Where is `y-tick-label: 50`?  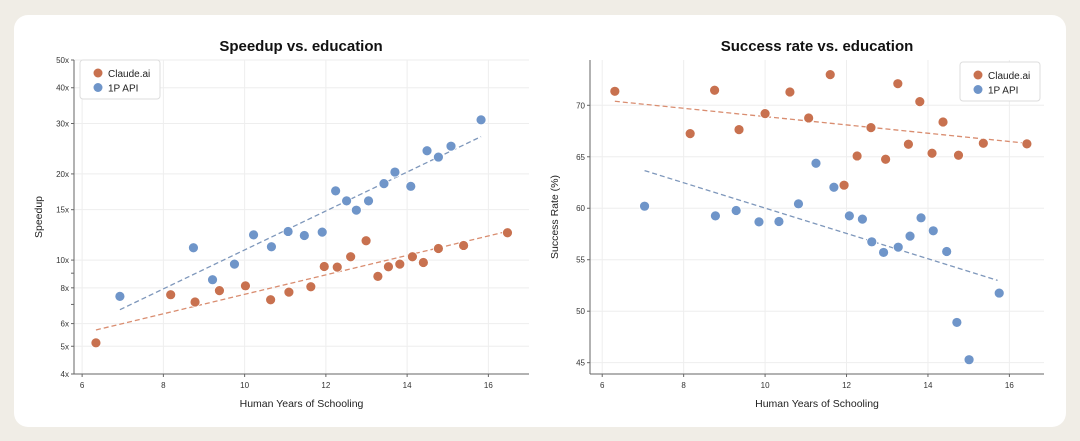 y-tick-label: 50 is located at coordinates (580, 311).